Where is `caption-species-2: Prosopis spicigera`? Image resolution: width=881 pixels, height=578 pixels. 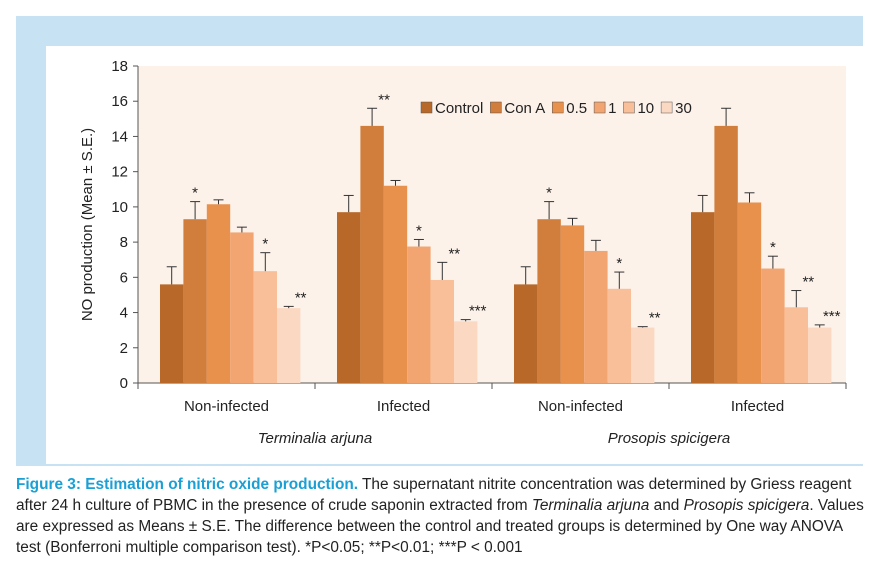
caption-species-2: Prosopis spicigera is located at coordinates (746, 505).